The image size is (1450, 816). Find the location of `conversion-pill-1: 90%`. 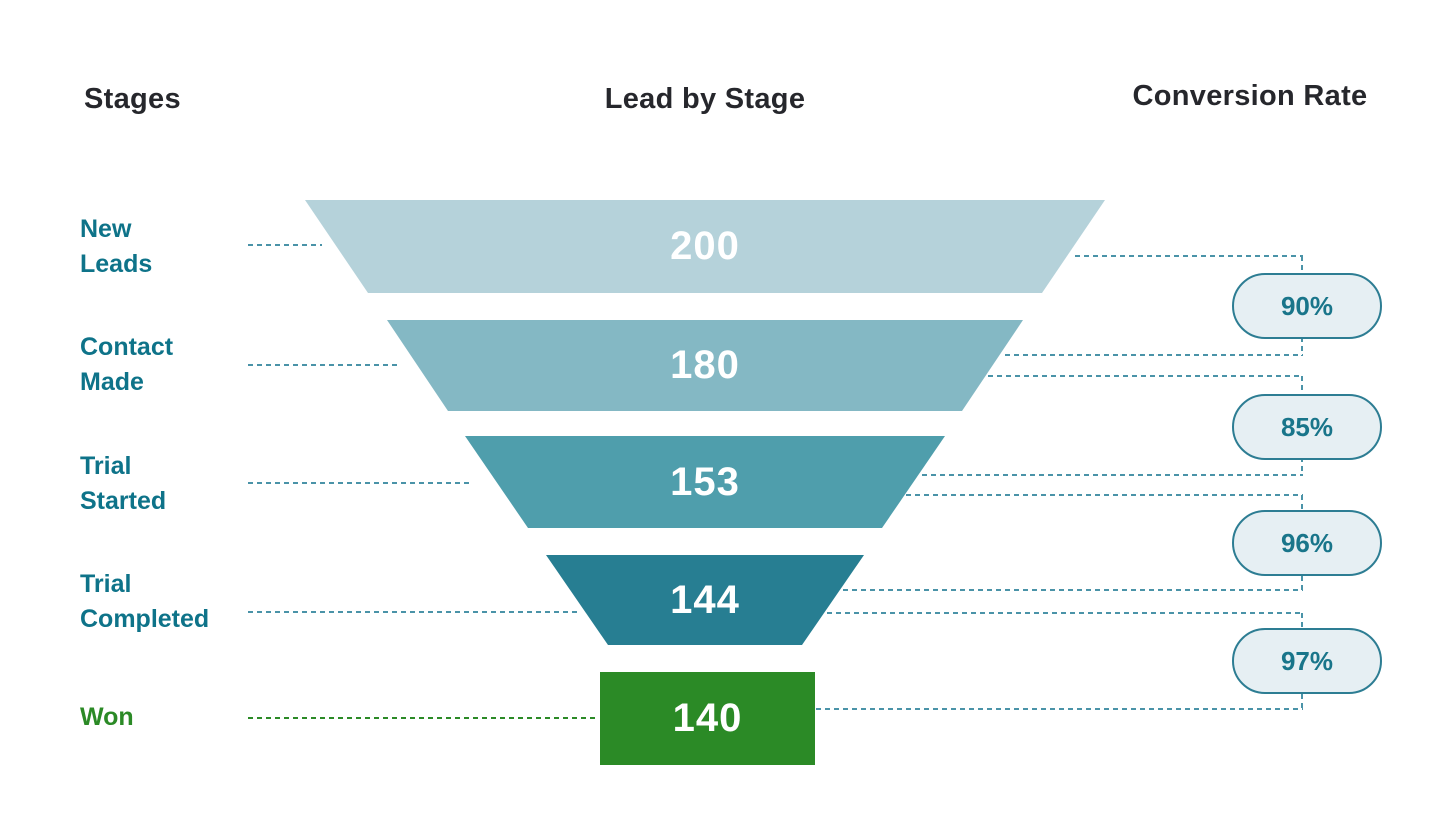

conversion-pill-1: 90% is located at coordinates (1307, 306).